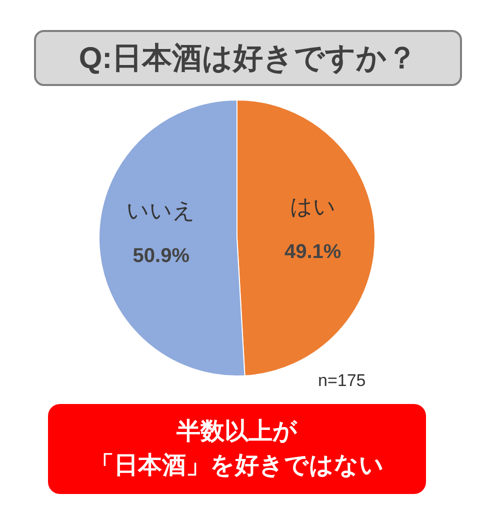 Image resolution: width=498 pixels, height=525 pixels. I want to click on text: n=175, so click(342, 381).